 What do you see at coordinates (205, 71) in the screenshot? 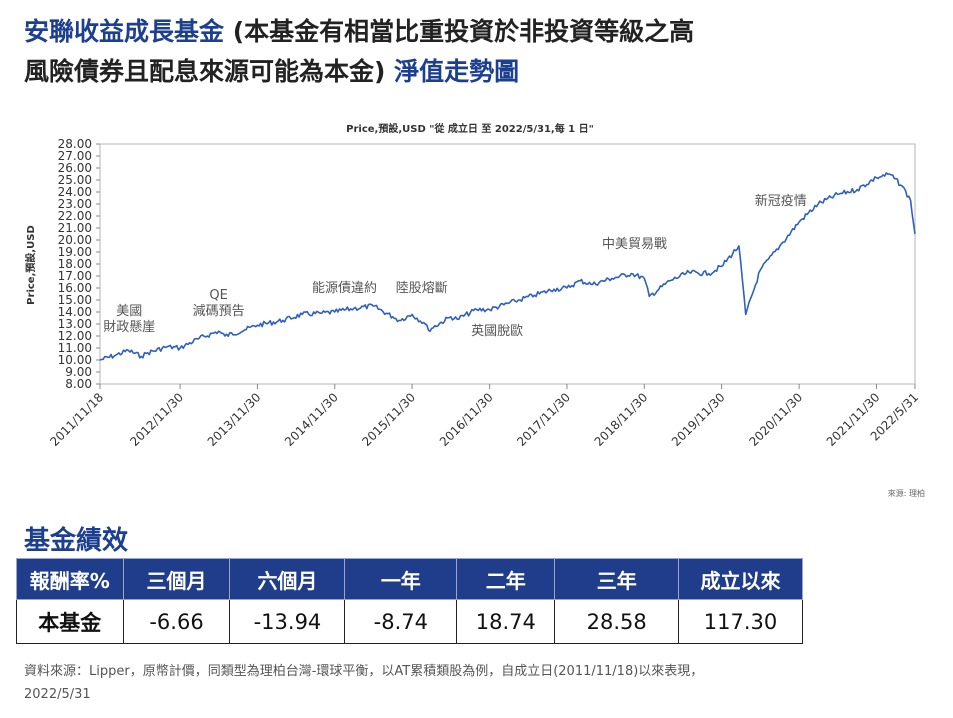
I see `fund-subtitle-2: 風險債券且配息來源可能為本金)` at bounding box center [205, 71].